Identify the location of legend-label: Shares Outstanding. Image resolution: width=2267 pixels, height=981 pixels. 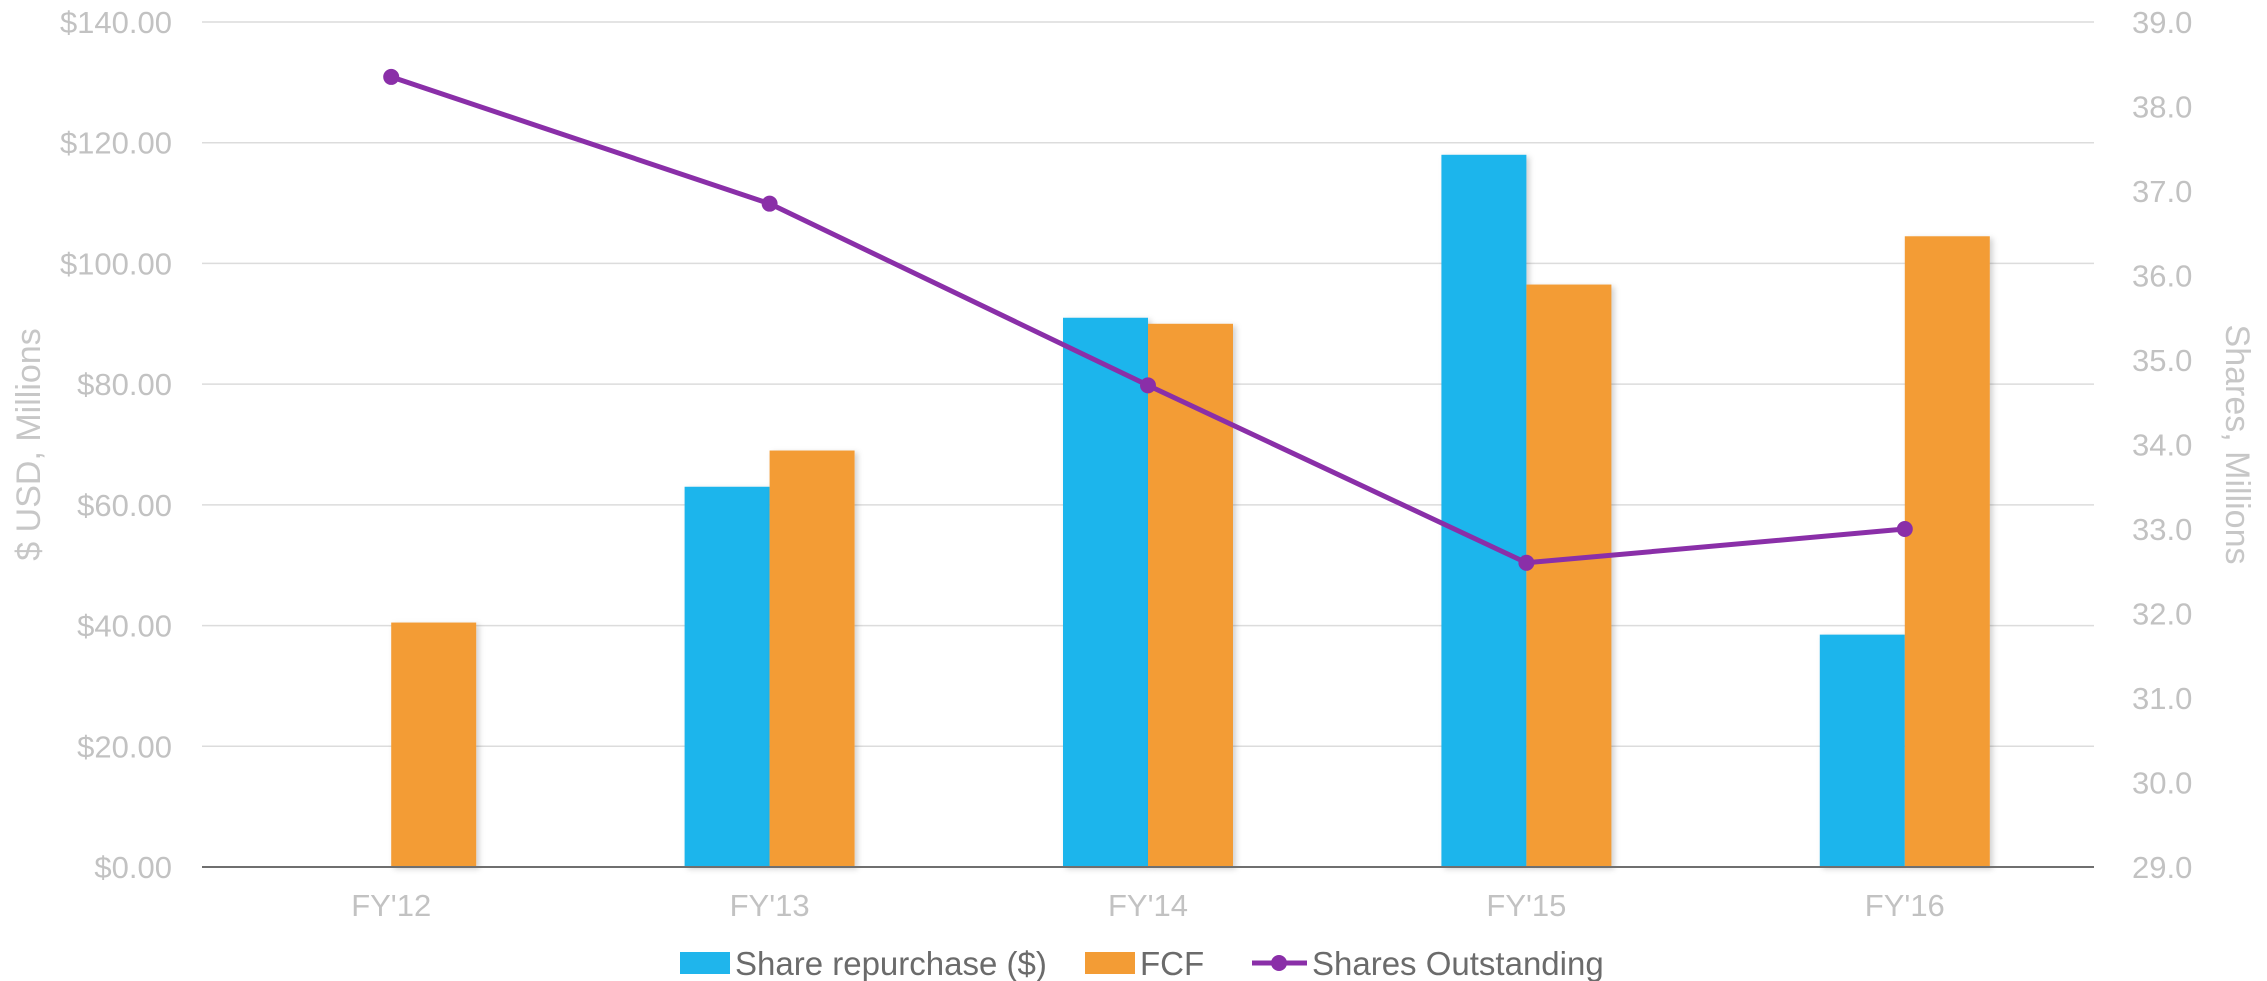
(1458, 963).